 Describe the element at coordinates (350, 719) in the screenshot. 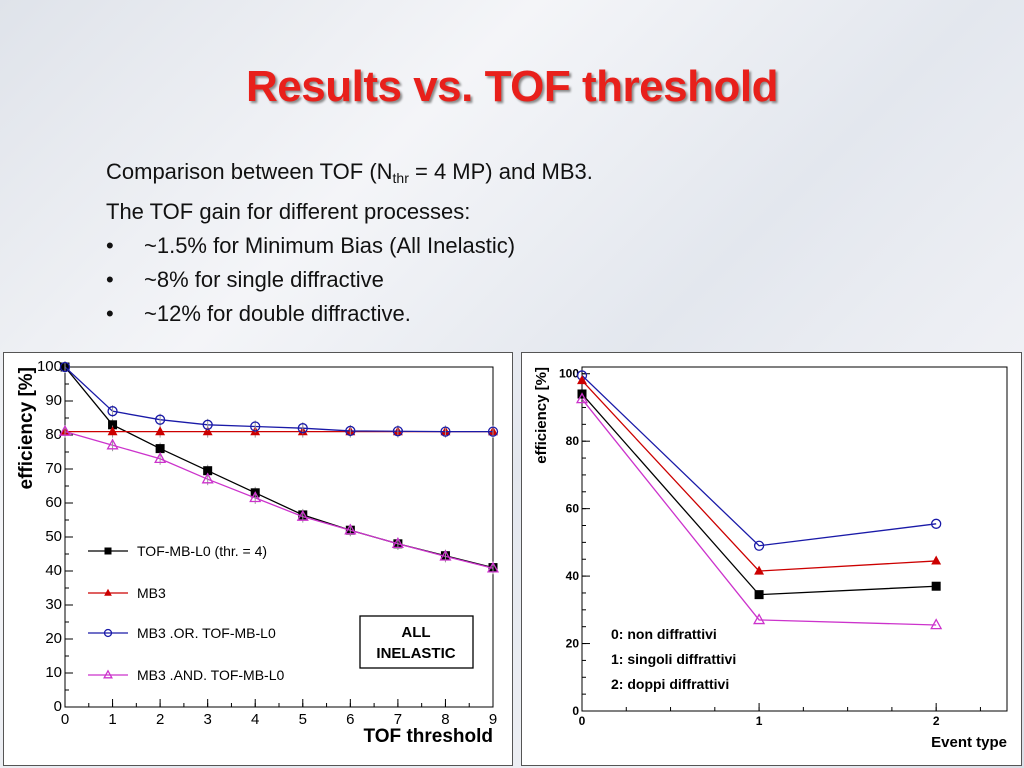

I see `x-tick-label: 6` at that location.